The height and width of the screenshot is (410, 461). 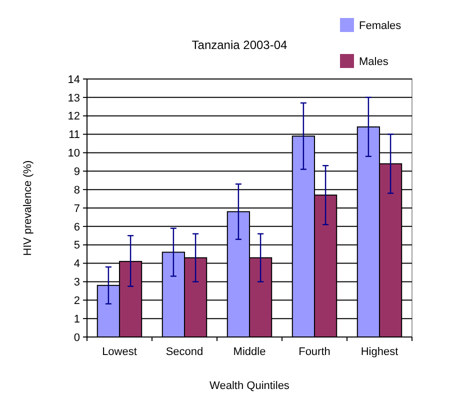 I want to click on y-tick-label: 10, so click(x=74, y=154).